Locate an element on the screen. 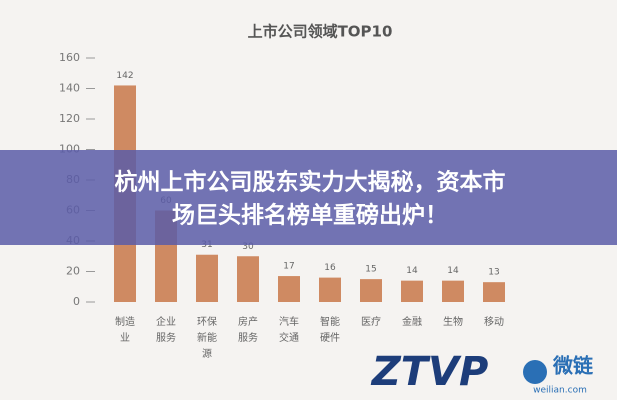 The height and width of the screenshot is (400, 617). x-tick-label: 企业服务 is located at coordinates (166, 329).